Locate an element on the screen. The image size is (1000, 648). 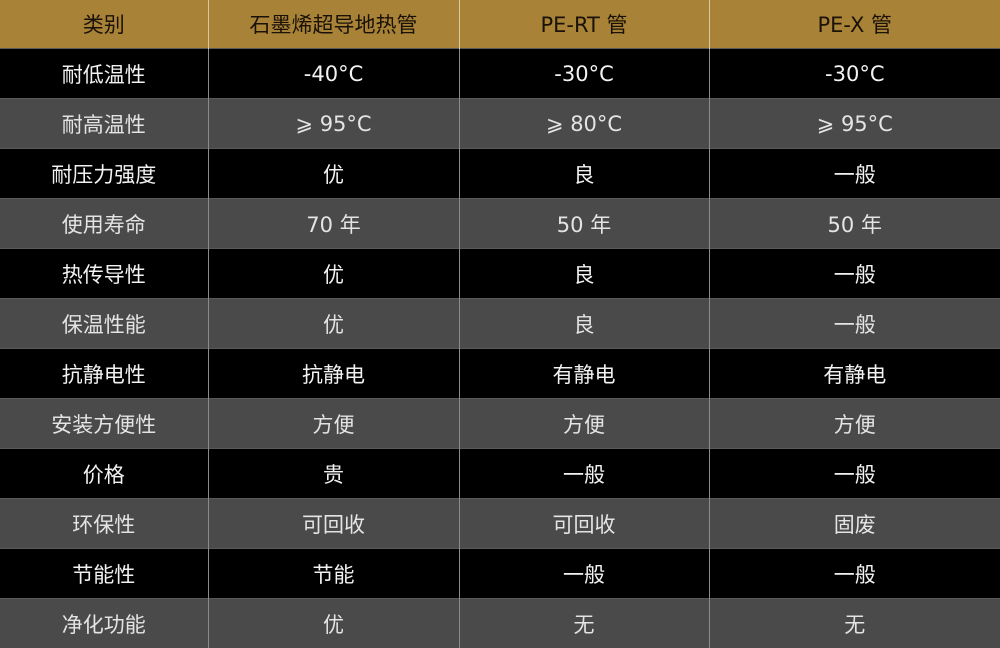
table-row: 净化功能优无无 is located at coordinates (500, 623).